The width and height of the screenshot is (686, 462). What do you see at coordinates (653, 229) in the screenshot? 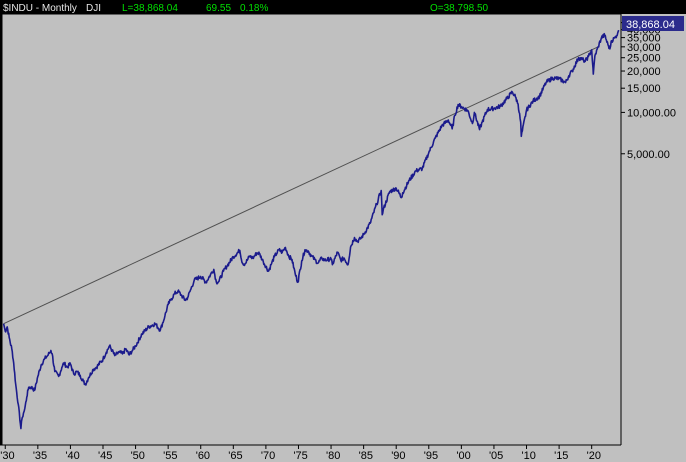
I see `price-axis` at bounding box center [653, 229].